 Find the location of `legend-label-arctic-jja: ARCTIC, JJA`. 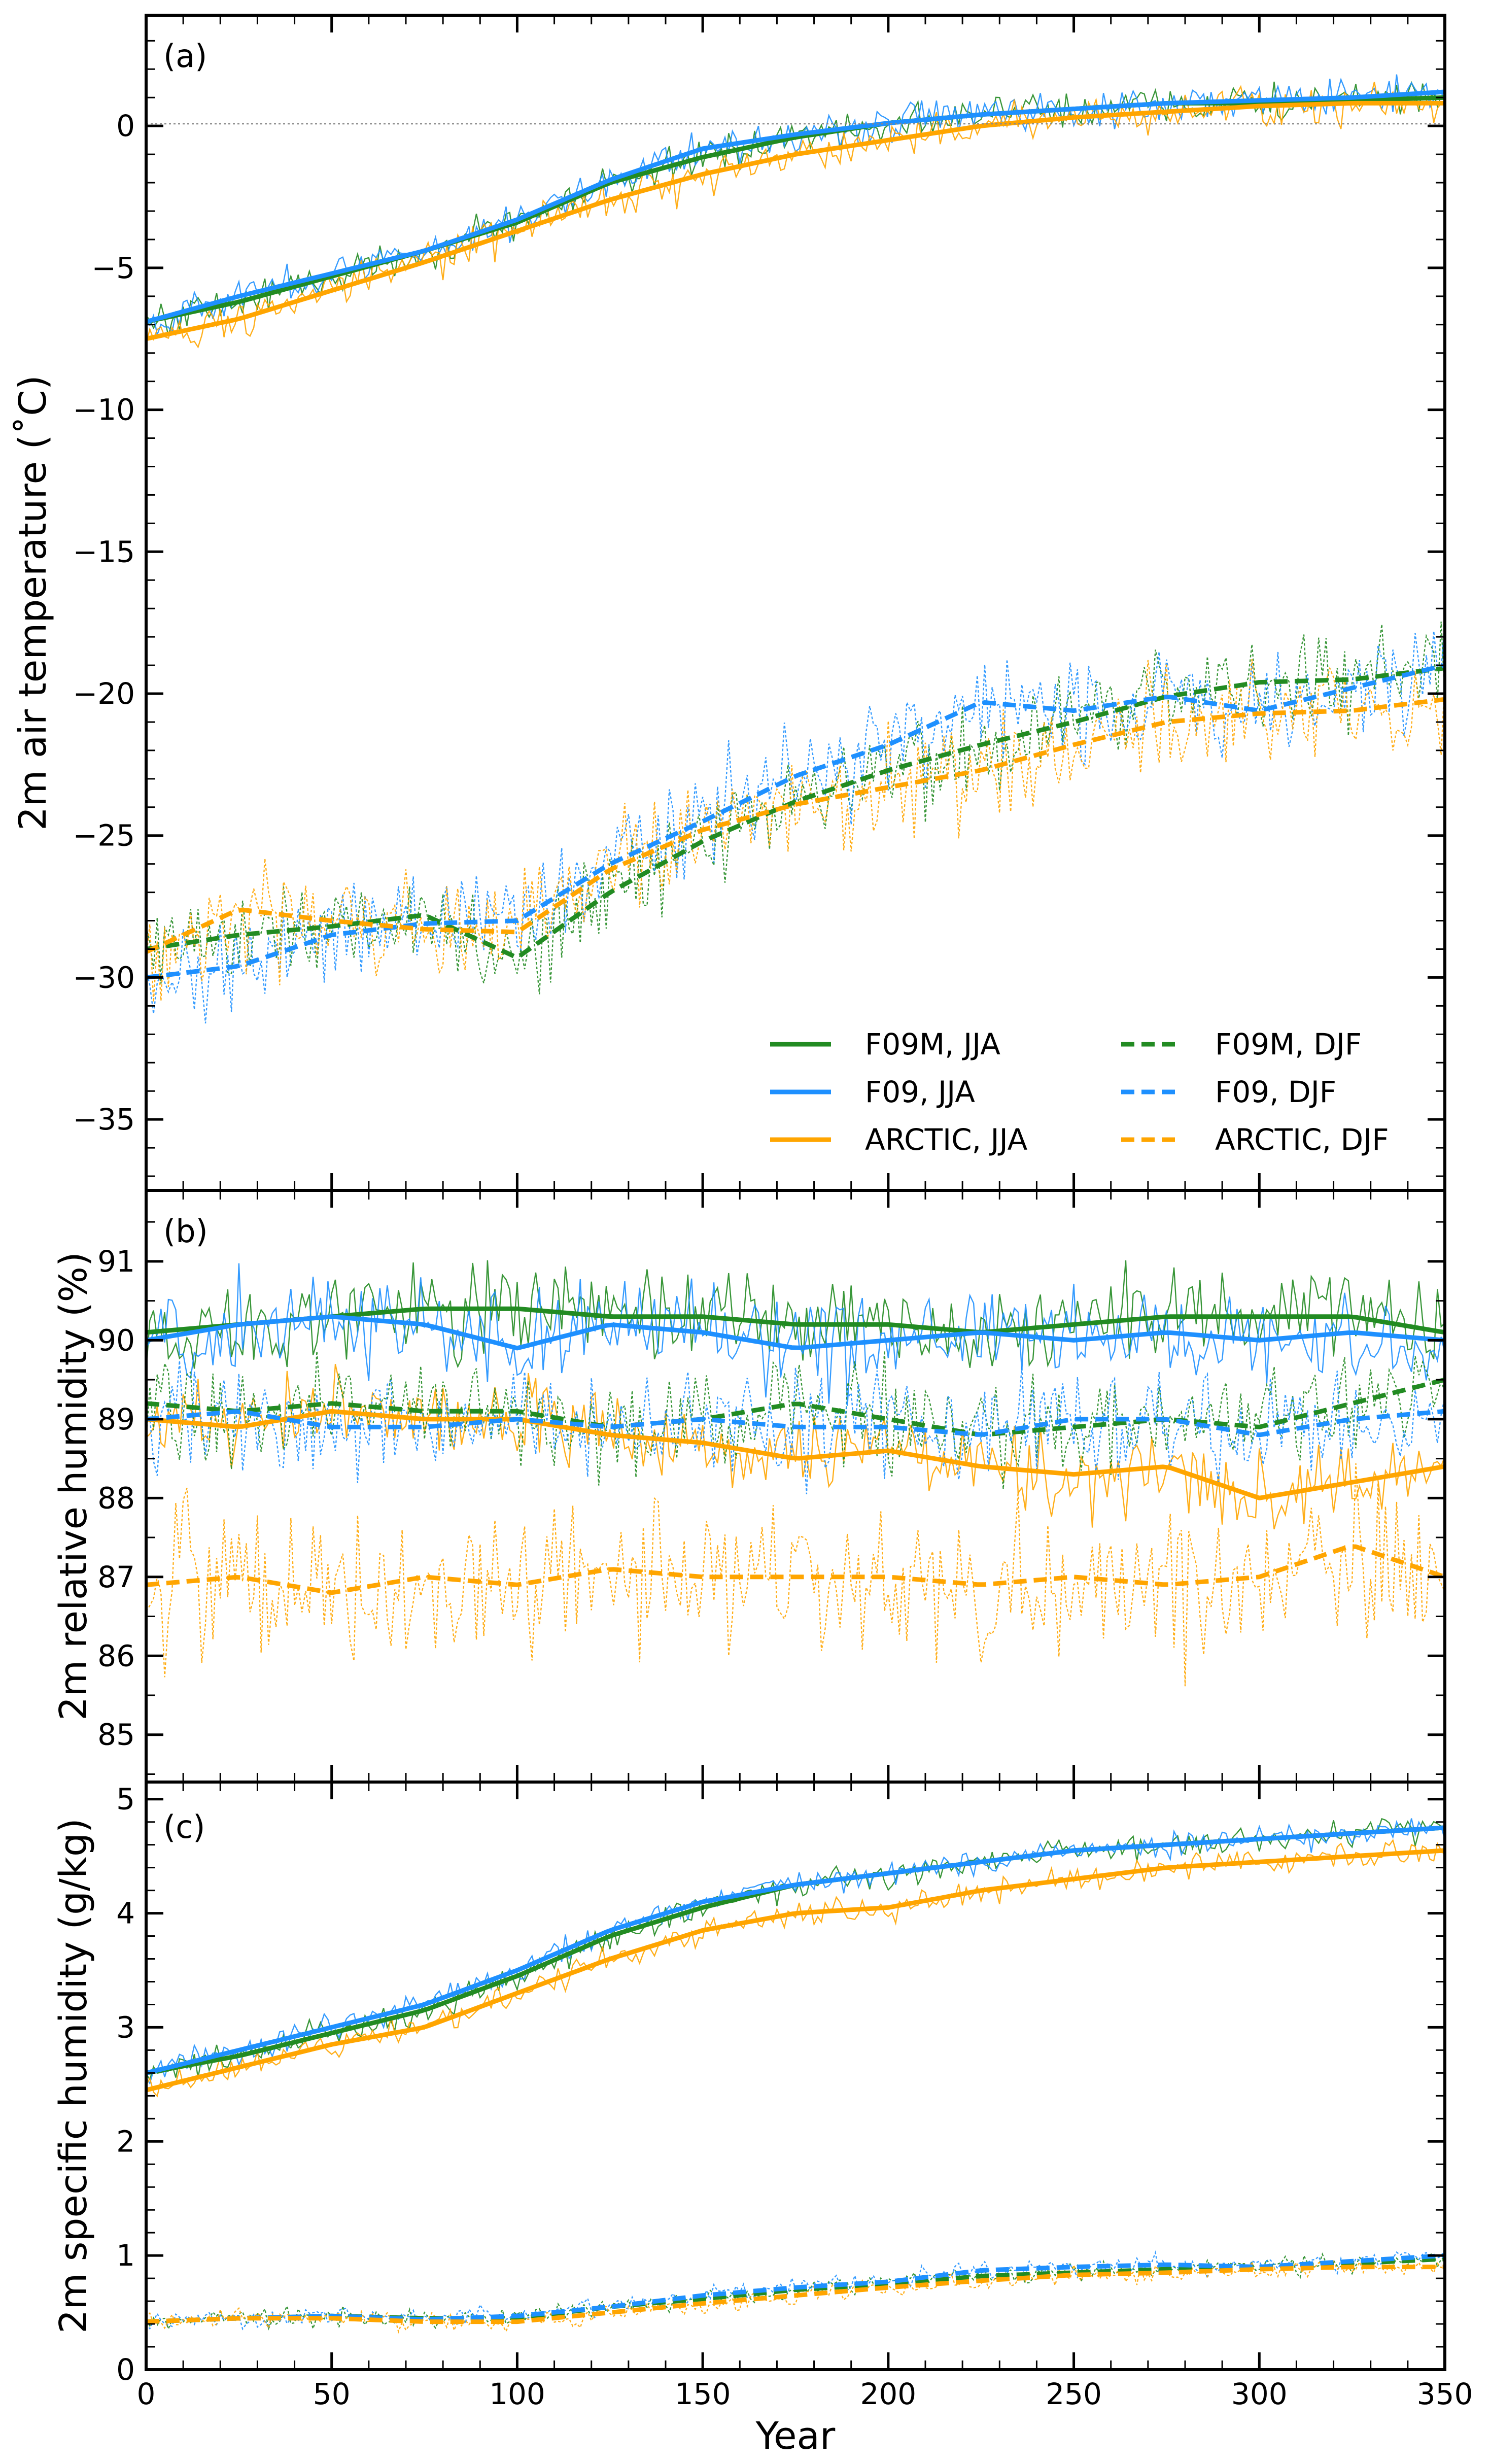

legend-label-arctic-jja: ARCTIC, JJA is located at coordinates (946, 1139).